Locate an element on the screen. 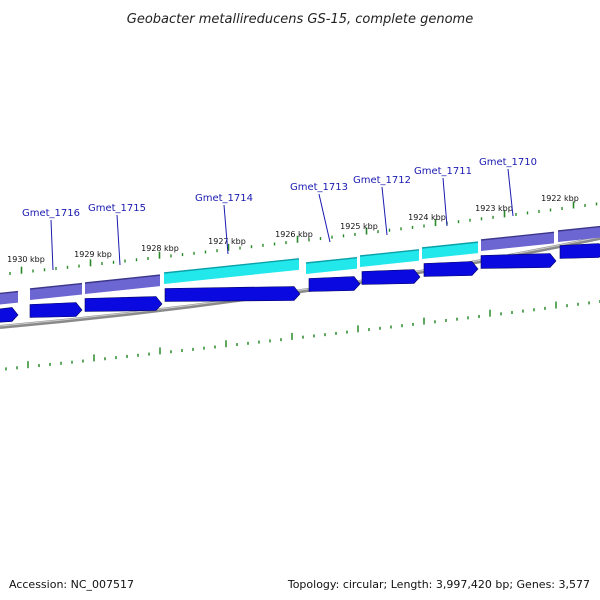  scale-label: 1925 kbp is located at coordinates (359, 226).